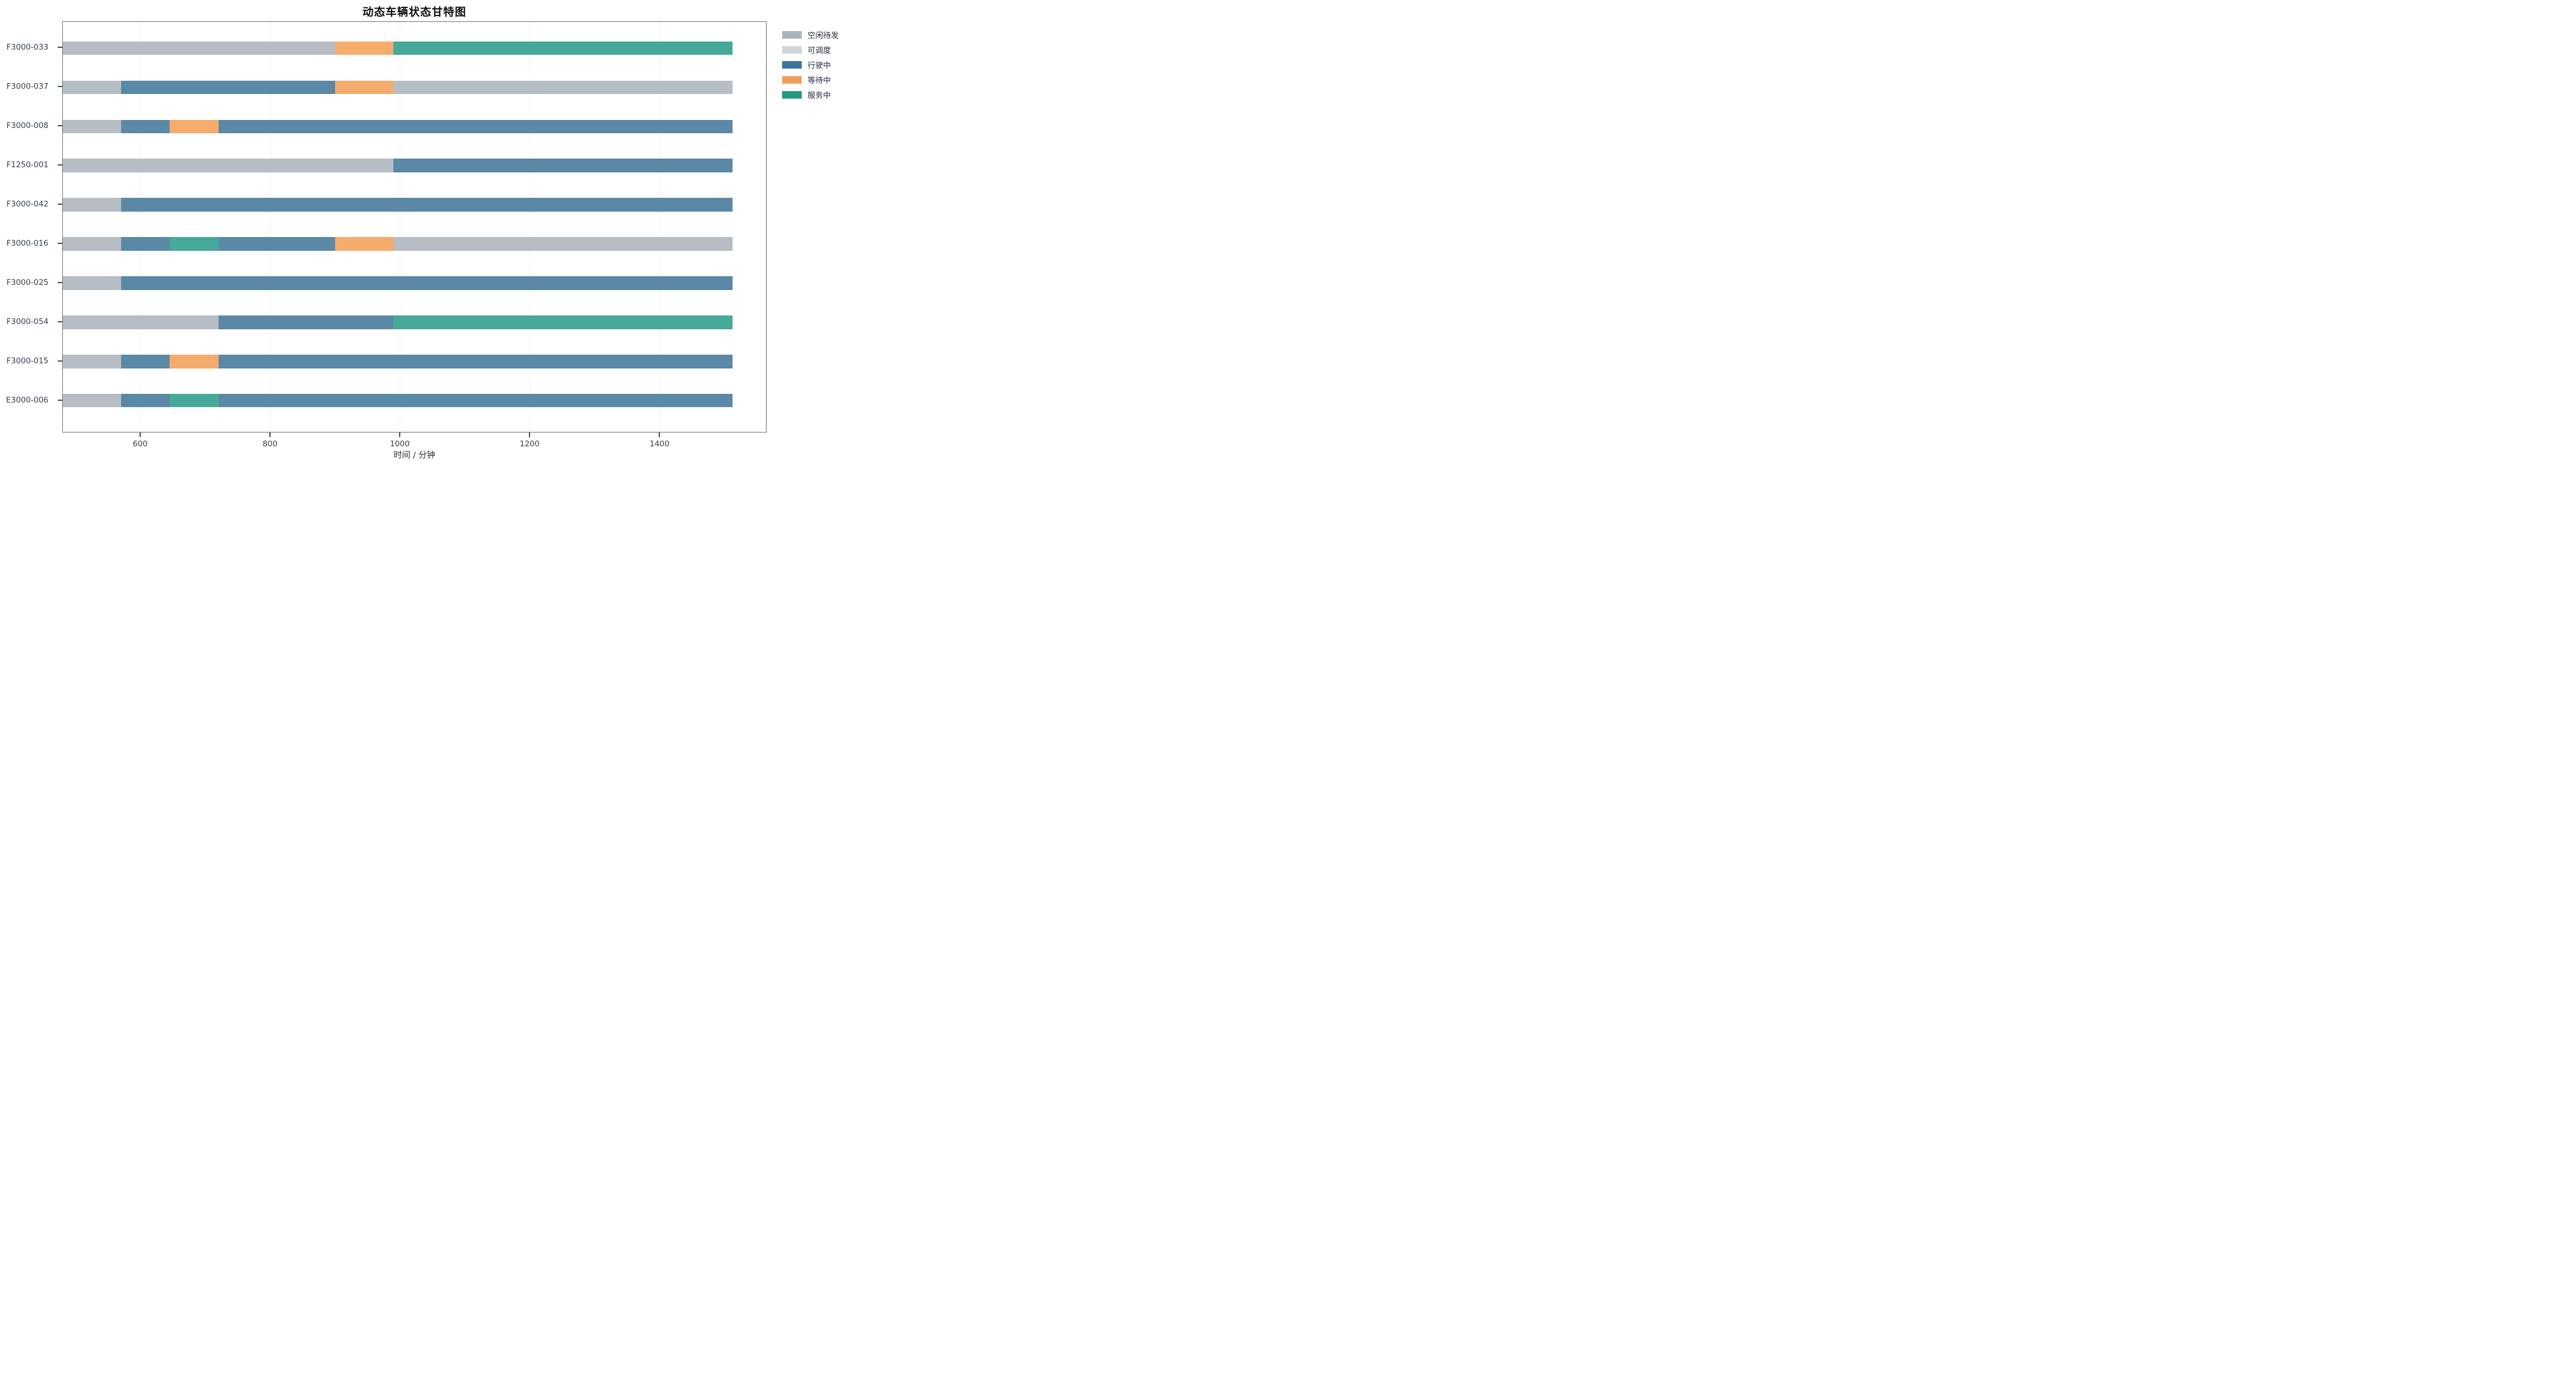  Describe the element at coordinates (27, 244) in the screenshot. I see `y-axis-label: F3000-016` at that location.